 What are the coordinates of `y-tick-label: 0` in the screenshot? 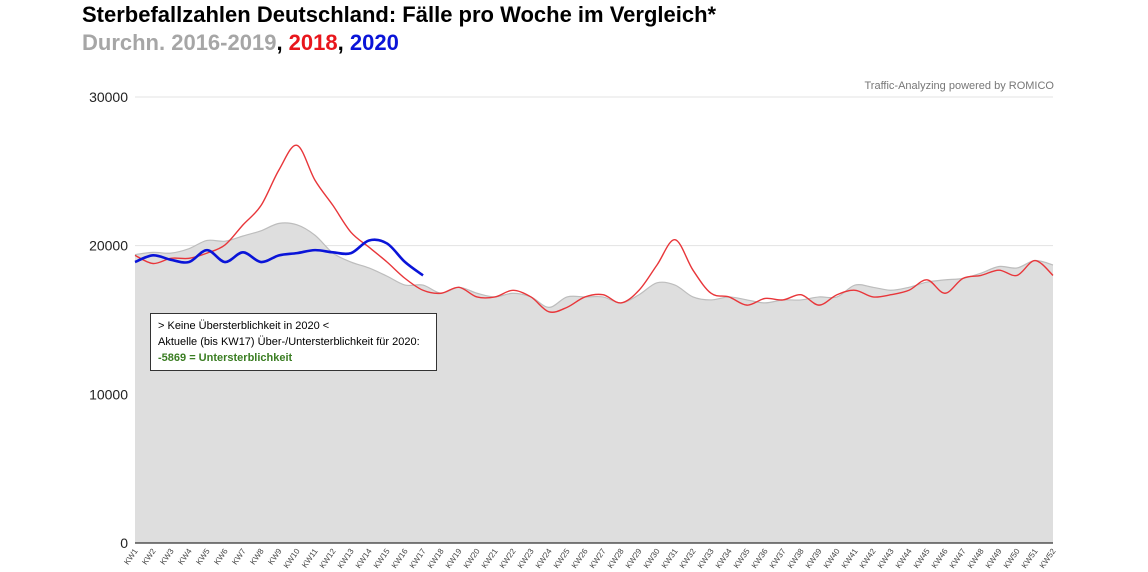 It's located at (124, 543).